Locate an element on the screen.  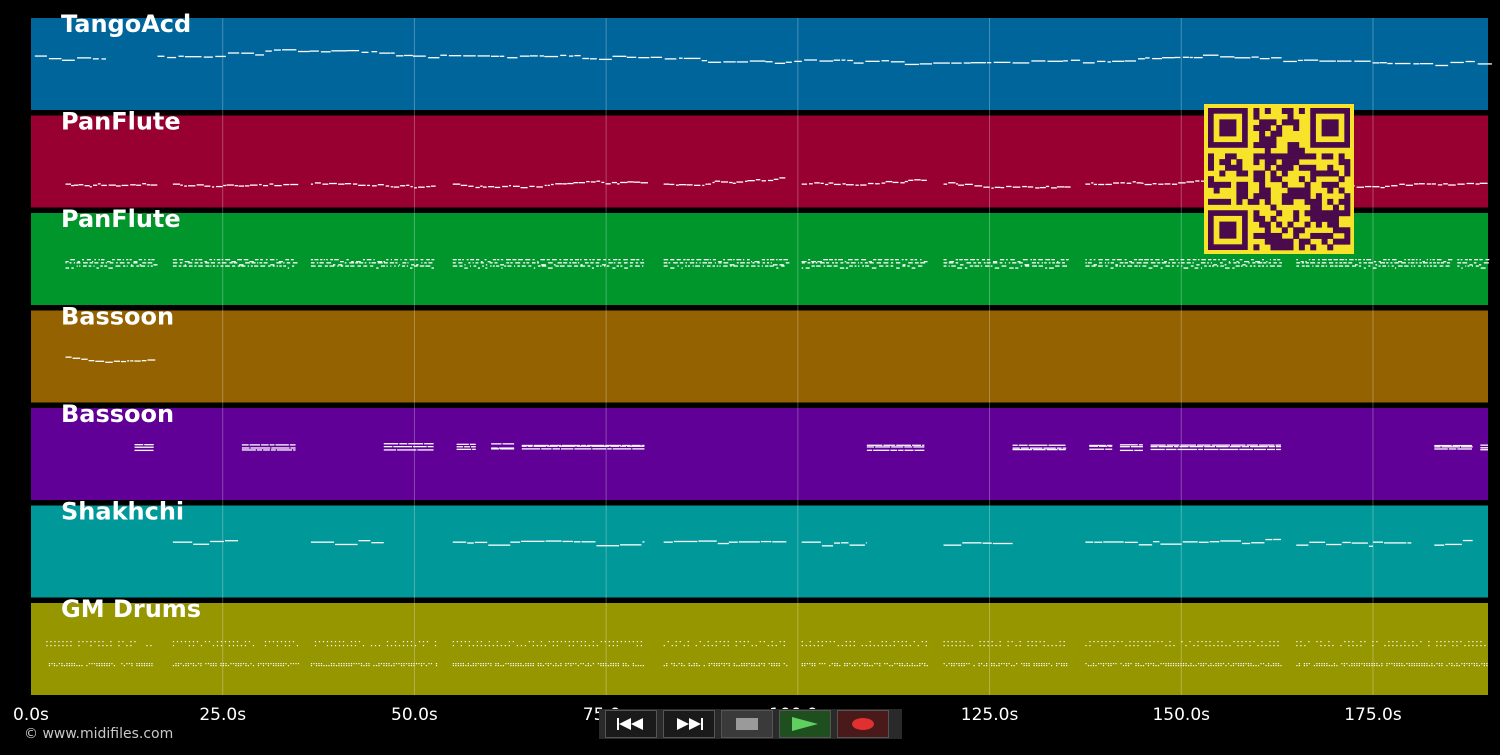
time-tick-label: 50.0s is located at coordinates (414, 715).